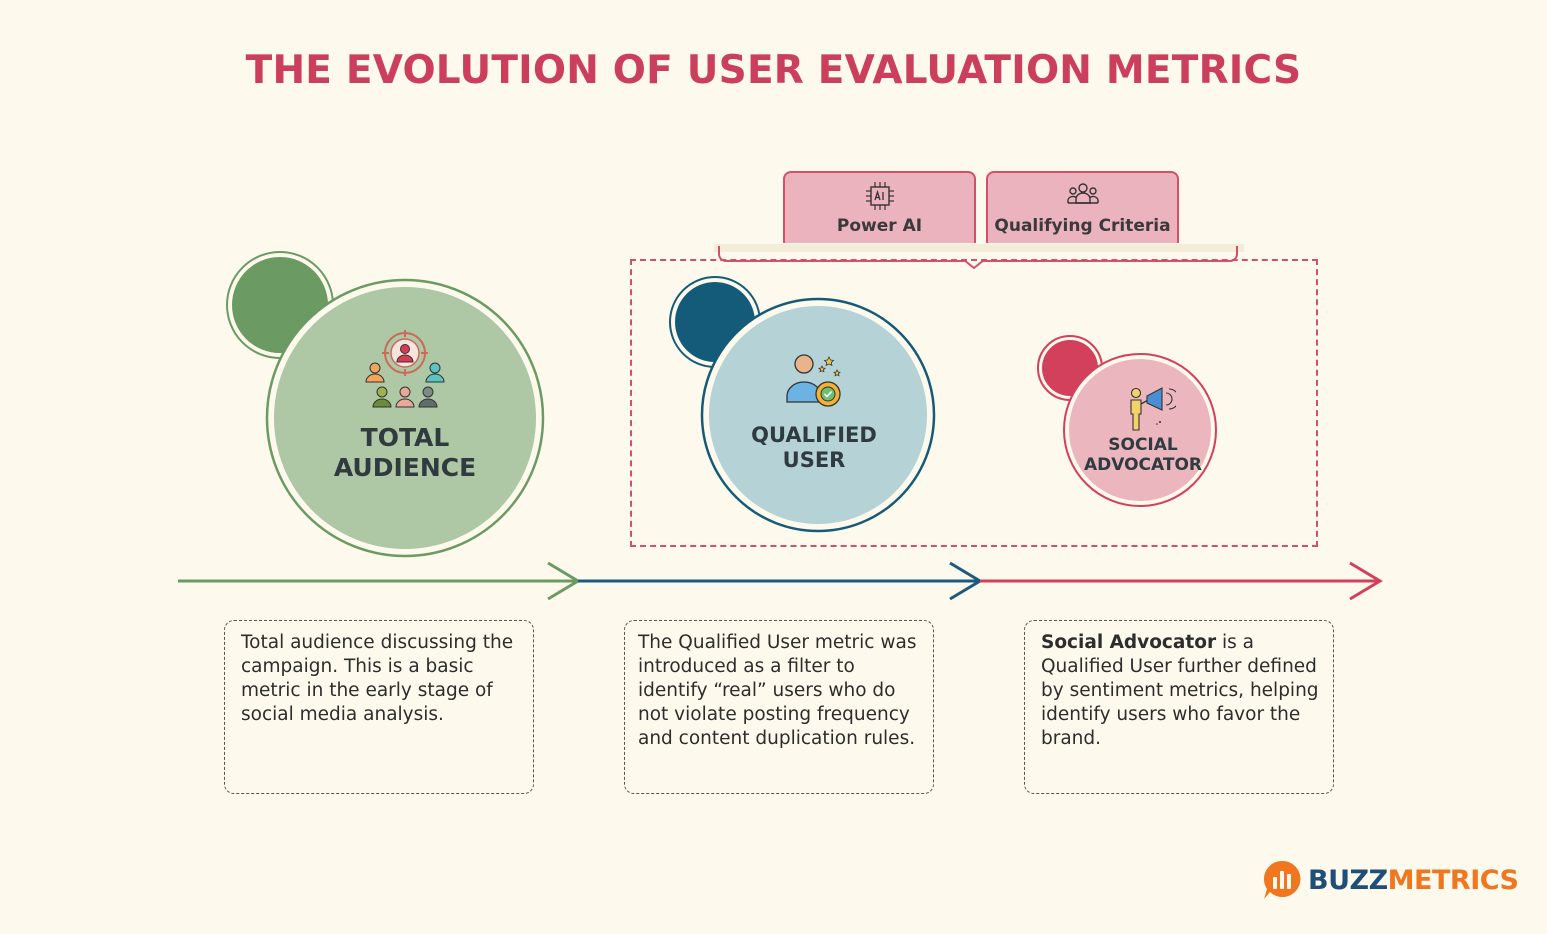 Image resolution: width=1547 pixels, height=934 pixels. I want to click on total-audience-label: TOTAL AUDIENCE, so click(405, 453).